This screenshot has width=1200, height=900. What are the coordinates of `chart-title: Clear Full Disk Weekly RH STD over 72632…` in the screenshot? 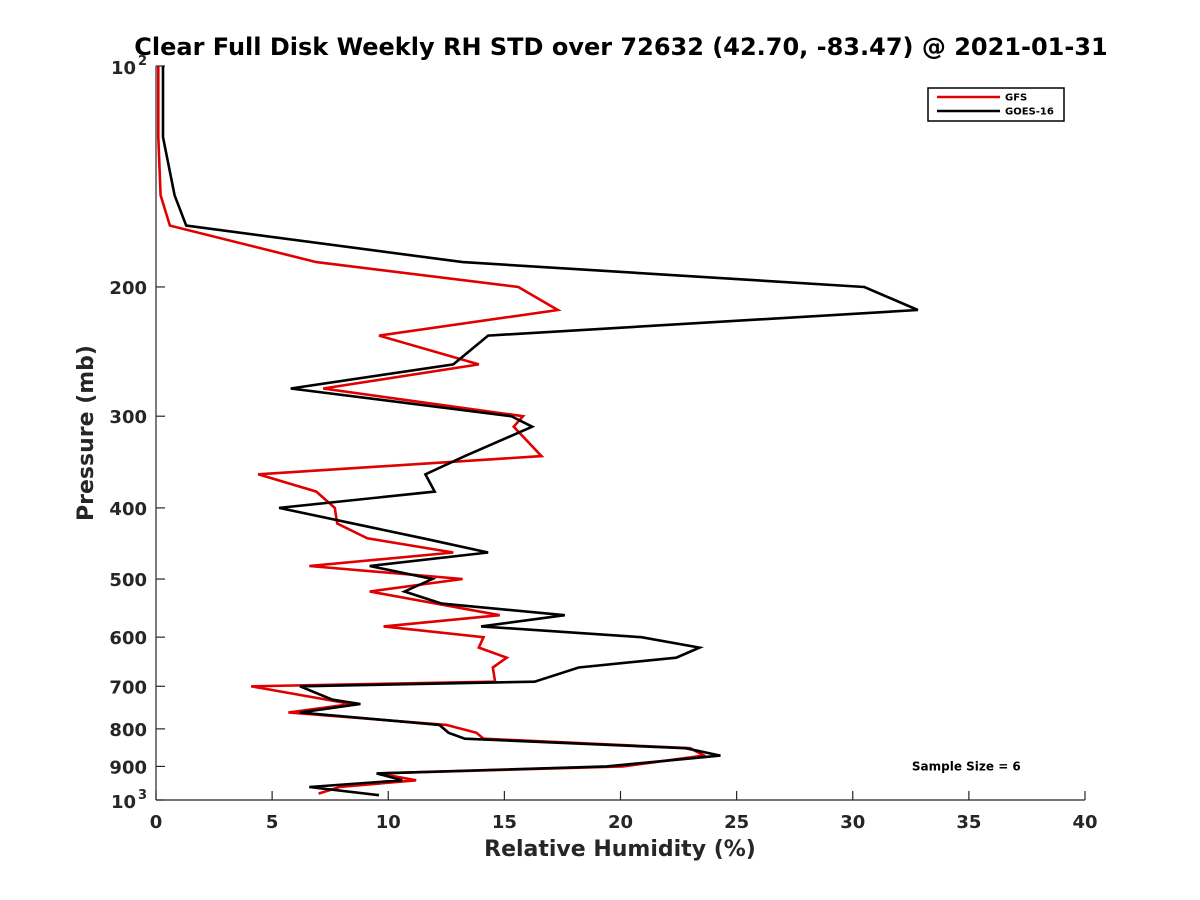 It's located at (620, 47).